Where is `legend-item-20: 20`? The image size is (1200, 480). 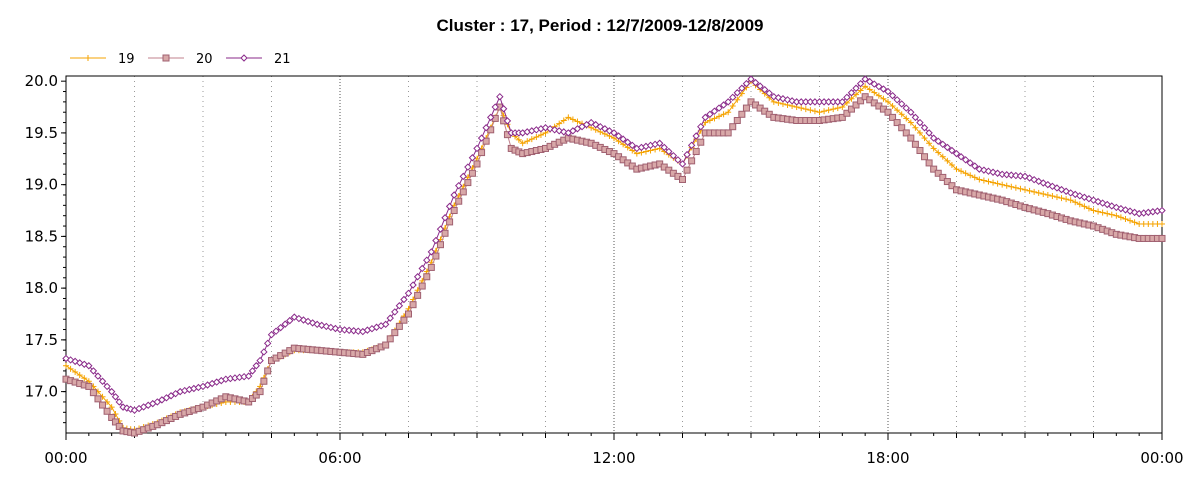
legend-item-20: 20 is located at coordinates (180, 59).